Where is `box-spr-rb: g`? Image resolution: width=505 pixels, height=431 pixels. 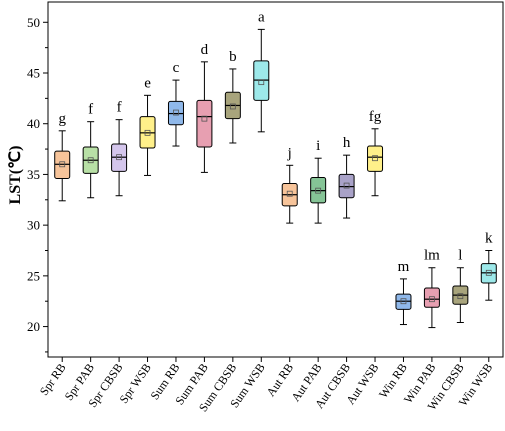
box-spr-rb: g is located at coordinates (62, 156).